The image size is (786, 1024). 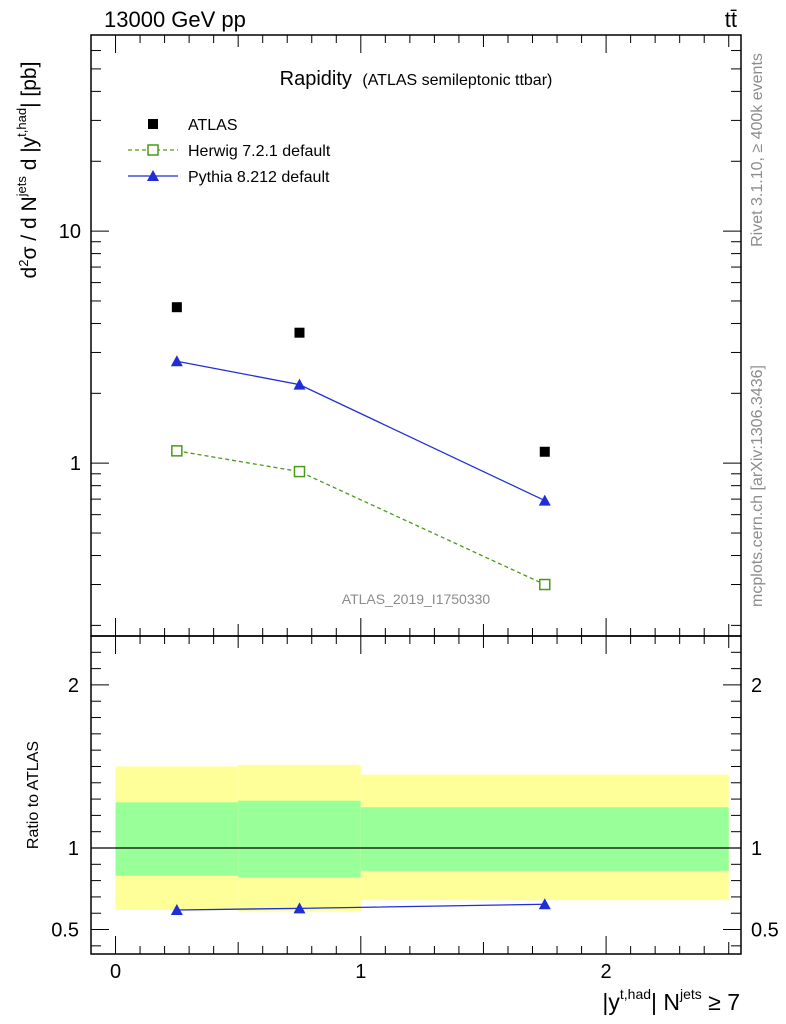 What do you see at coordinates (153, 175) in the screenshot?
I see `legend-marker-pythia` at bounding box center [153, 175].